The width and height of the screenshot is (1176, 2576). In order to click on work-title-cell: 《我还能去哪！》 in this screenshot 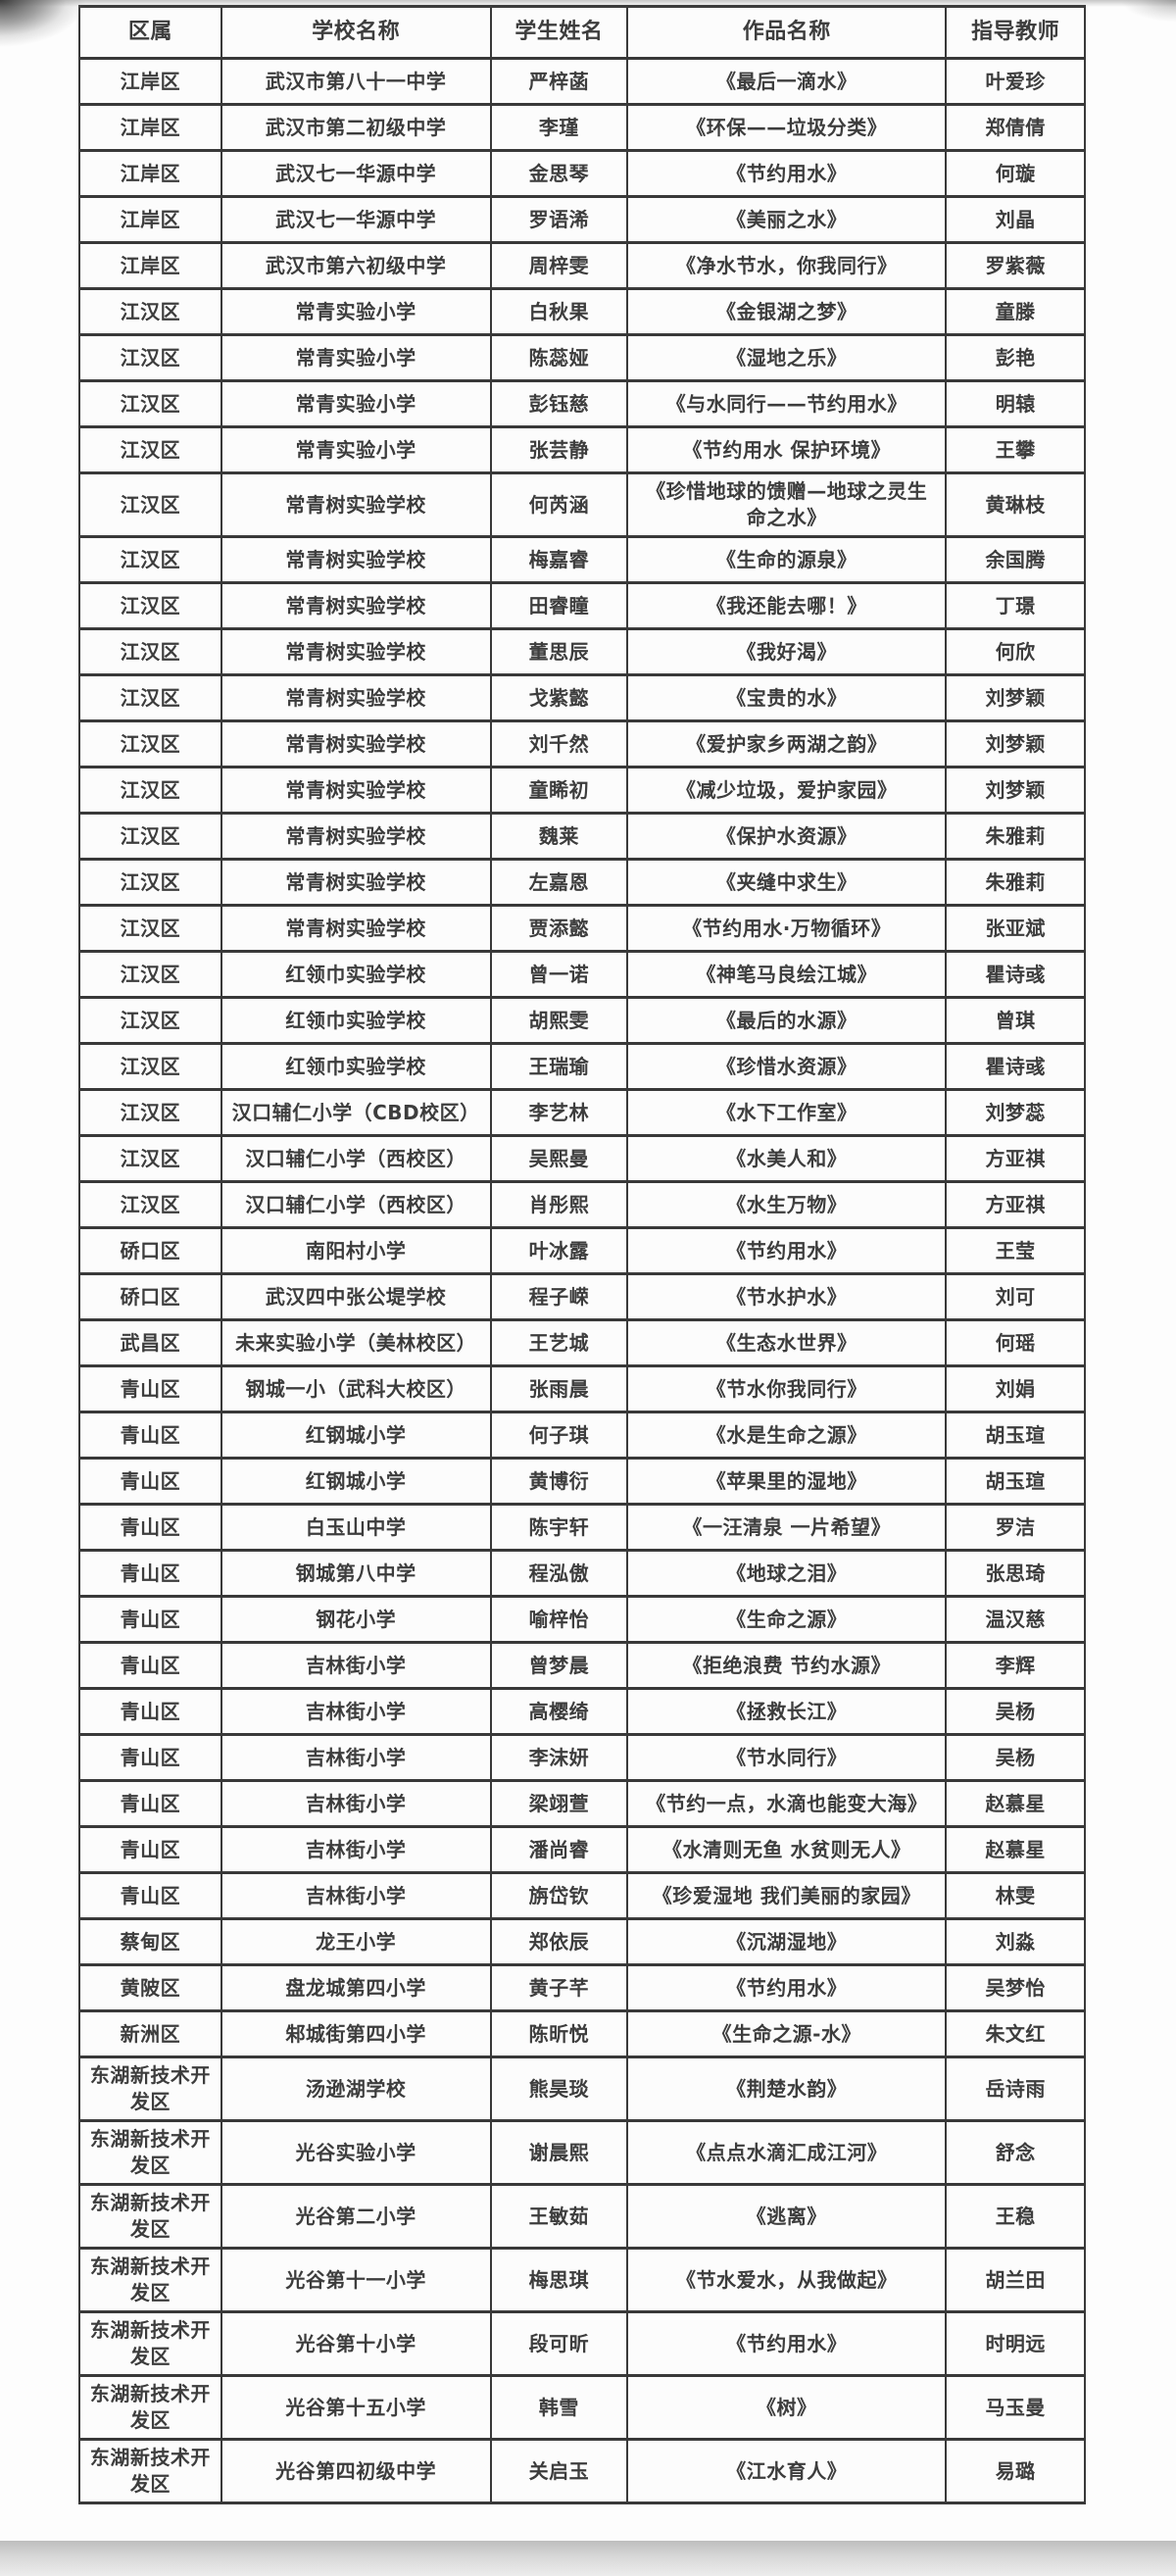, I will do `click(787, 605)`.